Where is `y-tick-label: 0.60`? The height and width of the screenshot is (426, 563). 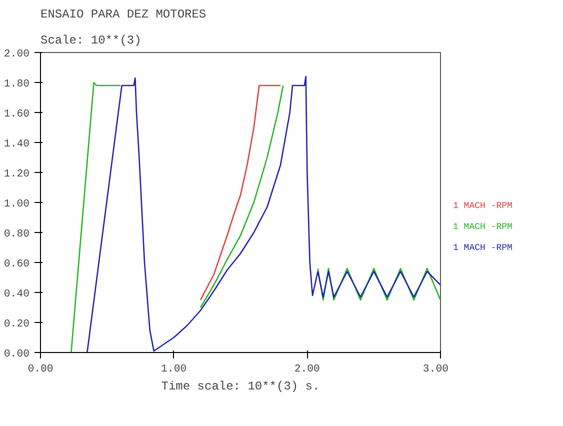
y-tick-label: 0.60 is located at coordinates (17, 264).